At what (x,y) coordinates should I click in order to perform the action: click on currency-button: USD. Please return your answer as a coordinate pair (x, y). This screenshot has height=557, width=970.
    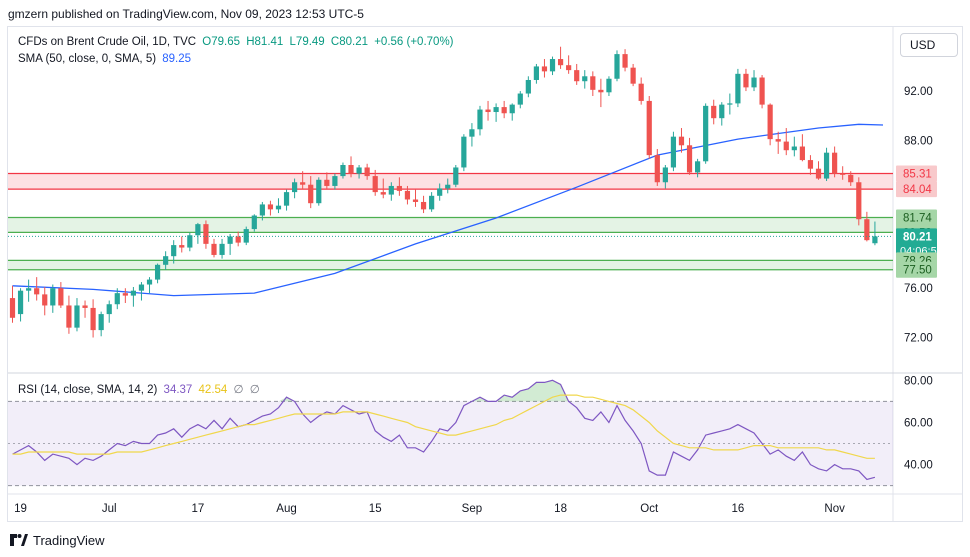
    Looking at the image, I should click on (929, 45).